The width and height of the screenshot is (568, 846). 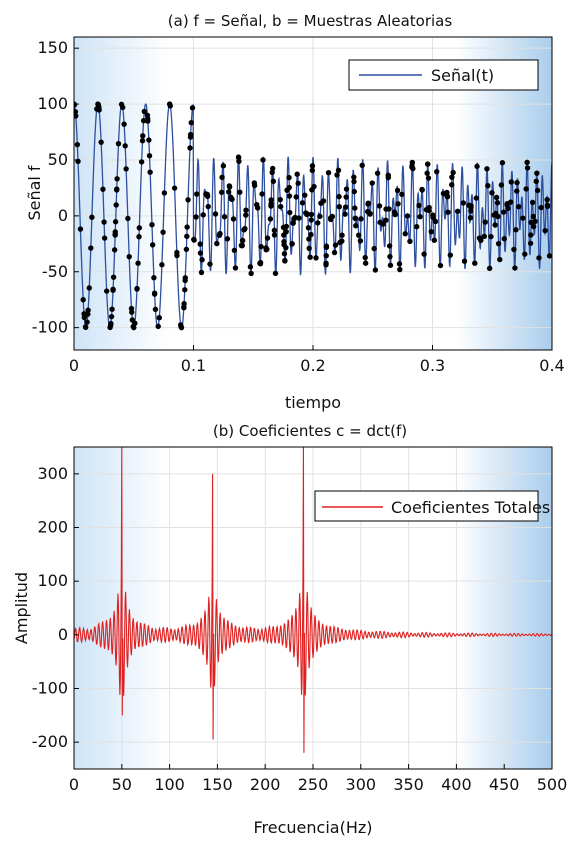 What do you see at coordinates (52, 103) in the screenshot?
I see `chart-a-ytick-label: 100` at bounding box center [52, 103].